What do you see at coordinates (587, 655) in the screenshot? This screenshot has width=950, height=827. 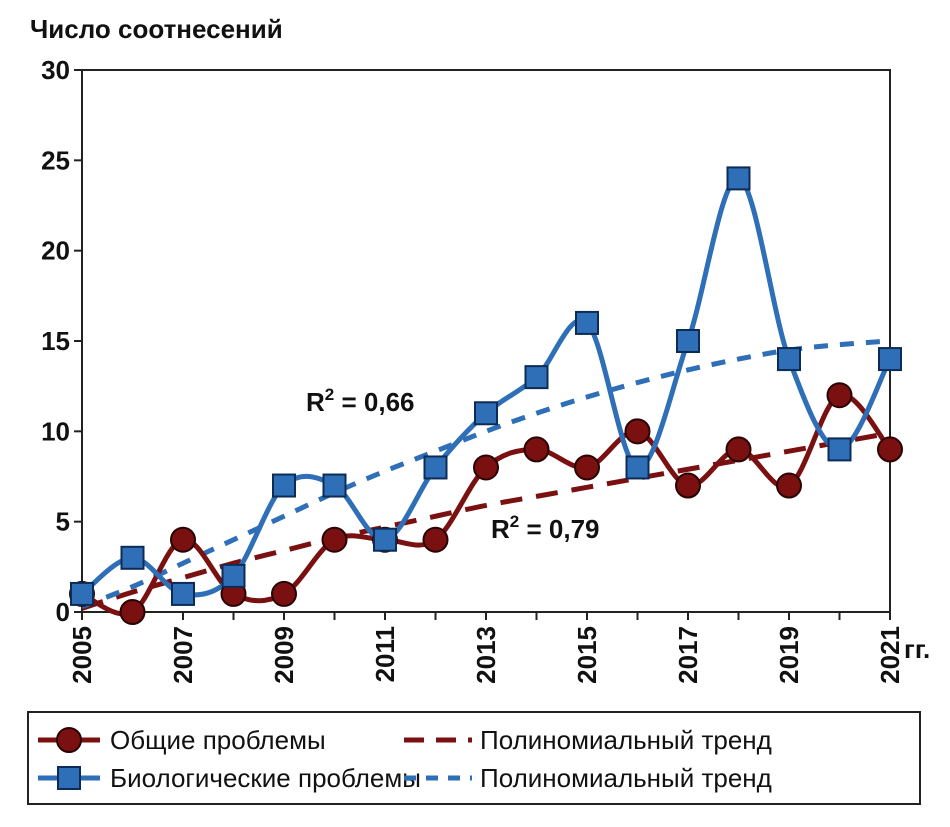 I see `x-tick-label: 2015` at bounding box center [587, 655].